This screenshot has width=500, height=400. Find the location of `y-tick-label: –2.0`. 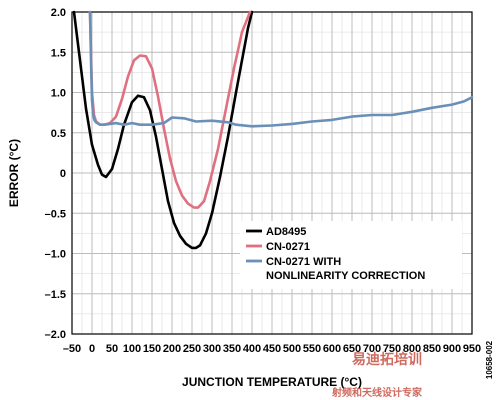

y-tick-label: –2.0 is located at coordinates (55, 335).